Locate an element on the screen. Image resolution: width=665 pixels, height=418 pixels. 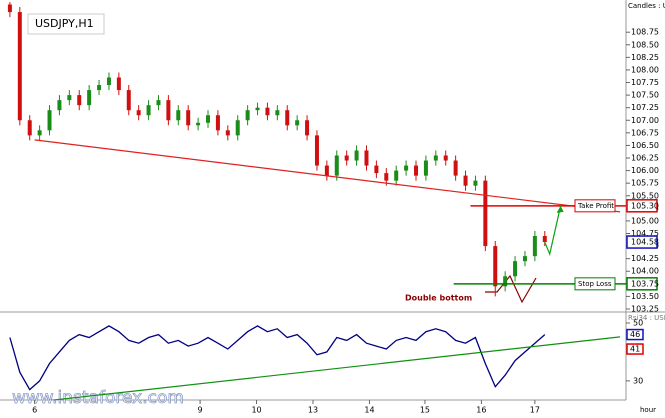
price-tag-label: 103.75 is located at coordinates (645, 283).